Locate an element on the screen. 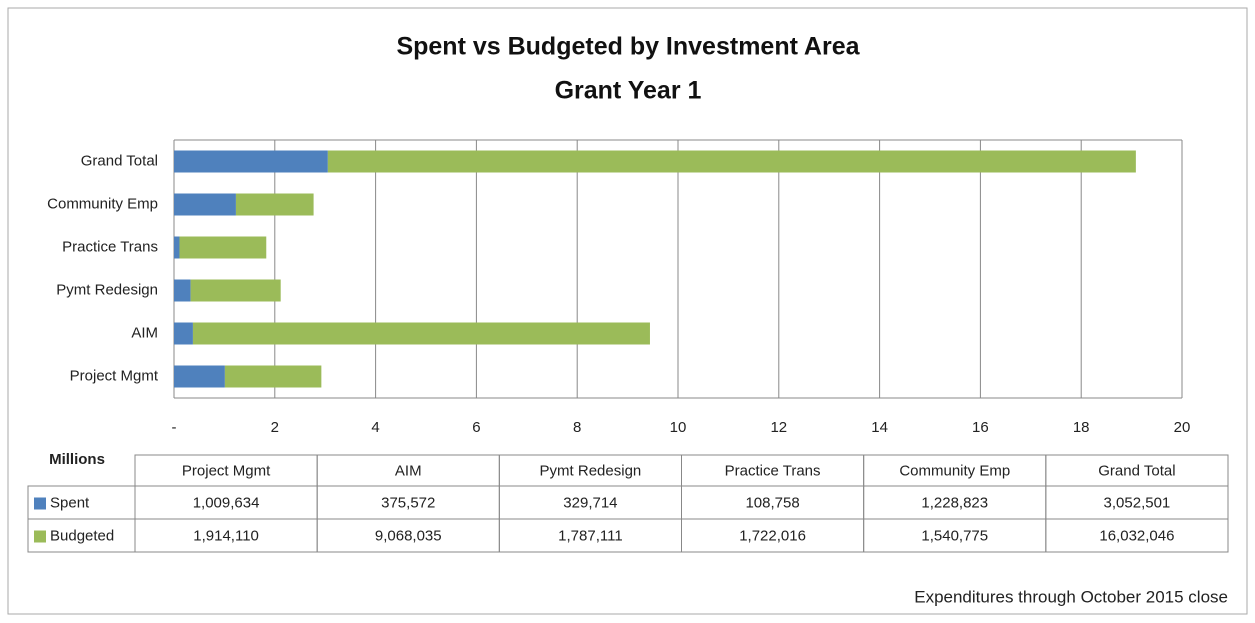 The height and width of the screenshot is (623, 1255). table-header: Grand Total is located at coordinates (1136, 470).